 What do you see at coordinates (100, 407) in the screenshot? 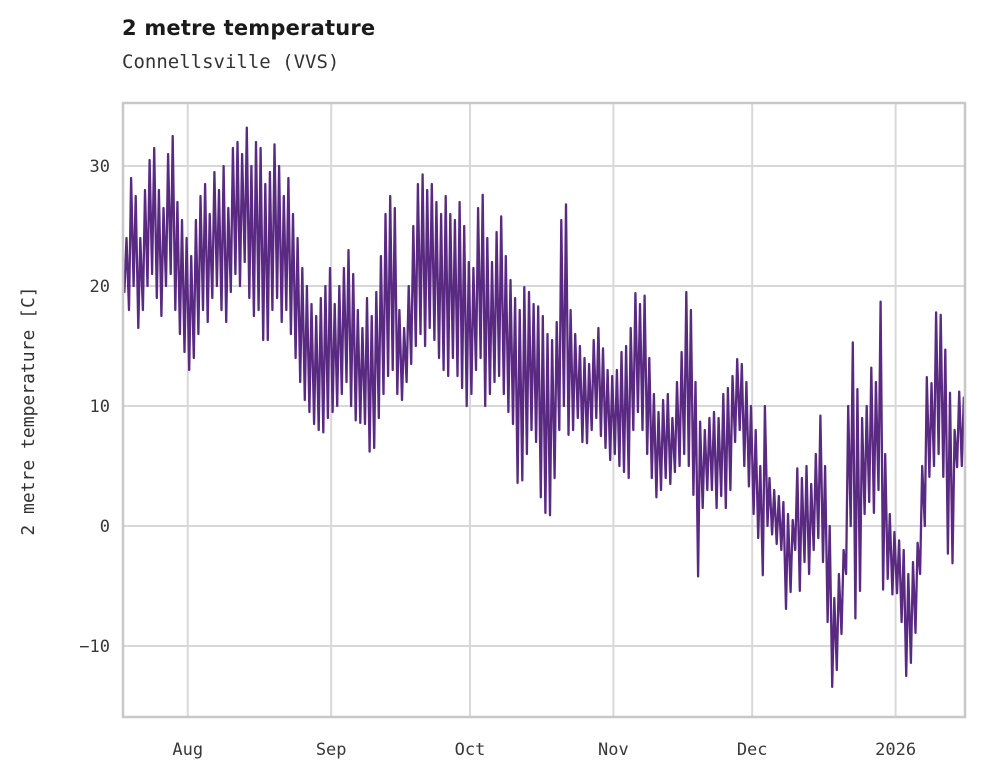
I see `y-tick-label: 10` at bounding box center [100, 407].